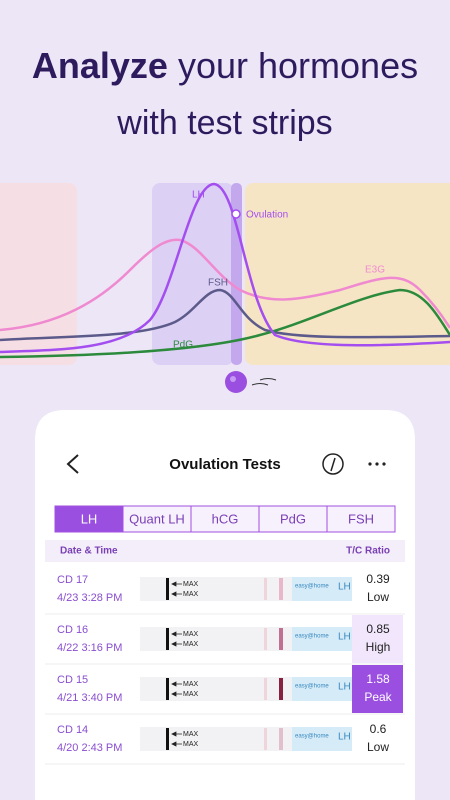 This screenshot has width=450, height=800. I want to click on sperm-icon, so click(264, 382).